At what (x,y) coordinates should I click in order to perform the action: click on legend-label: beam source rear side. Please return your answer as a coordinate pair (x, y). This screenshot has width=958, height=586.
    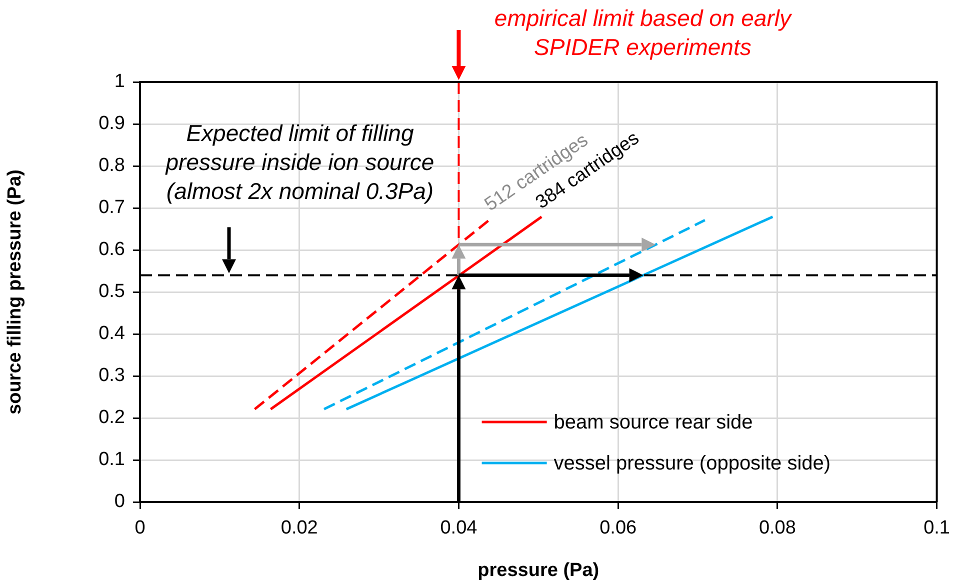
    Looking at the image, I should click on (653, 423).